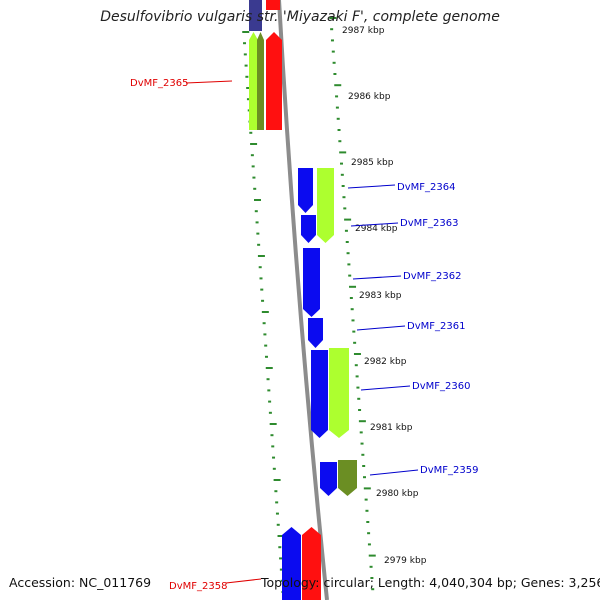  I want to click on gene-label: DvMF_2365, so click(159, 83).